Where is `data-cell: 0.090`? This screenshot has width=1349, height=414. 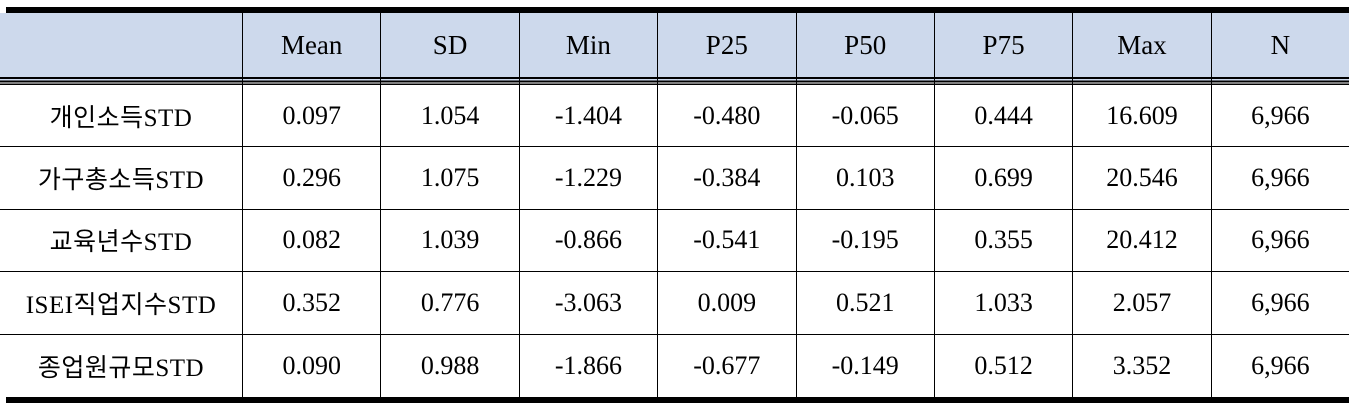
data-cell: 0.090 is located at coordinates (311, 365).